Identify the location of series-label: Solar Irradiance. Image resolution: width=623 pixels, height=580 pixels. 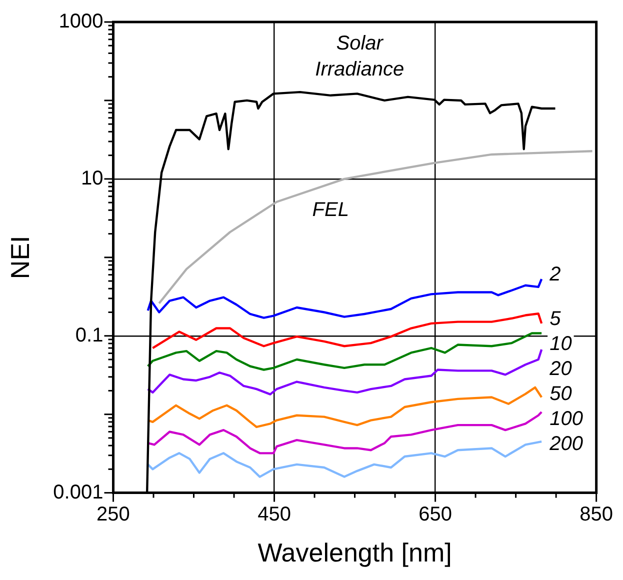
(359, 56).